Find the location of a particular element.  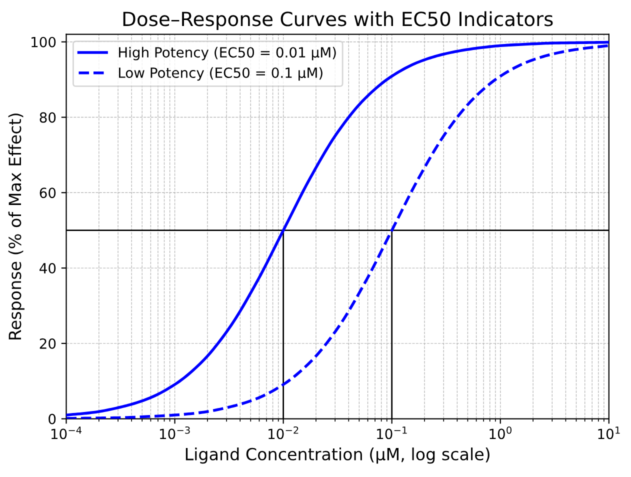

y-tick-label: 80 is located at coordinates (48, 117).